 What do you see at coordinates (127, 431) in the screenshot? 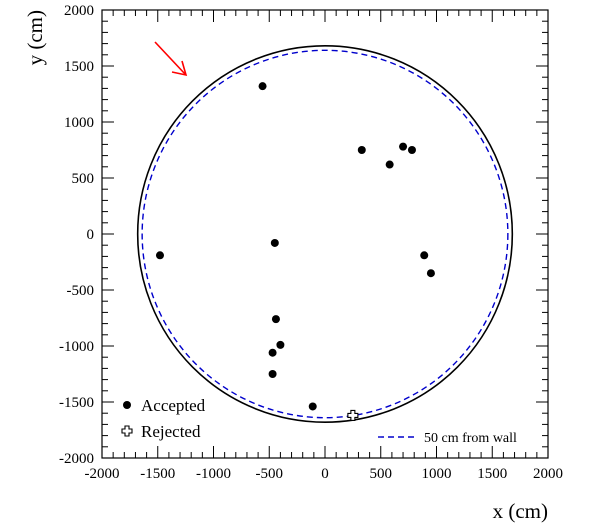
I see `legend-marker-rejected` at bounding box center [127, 431].